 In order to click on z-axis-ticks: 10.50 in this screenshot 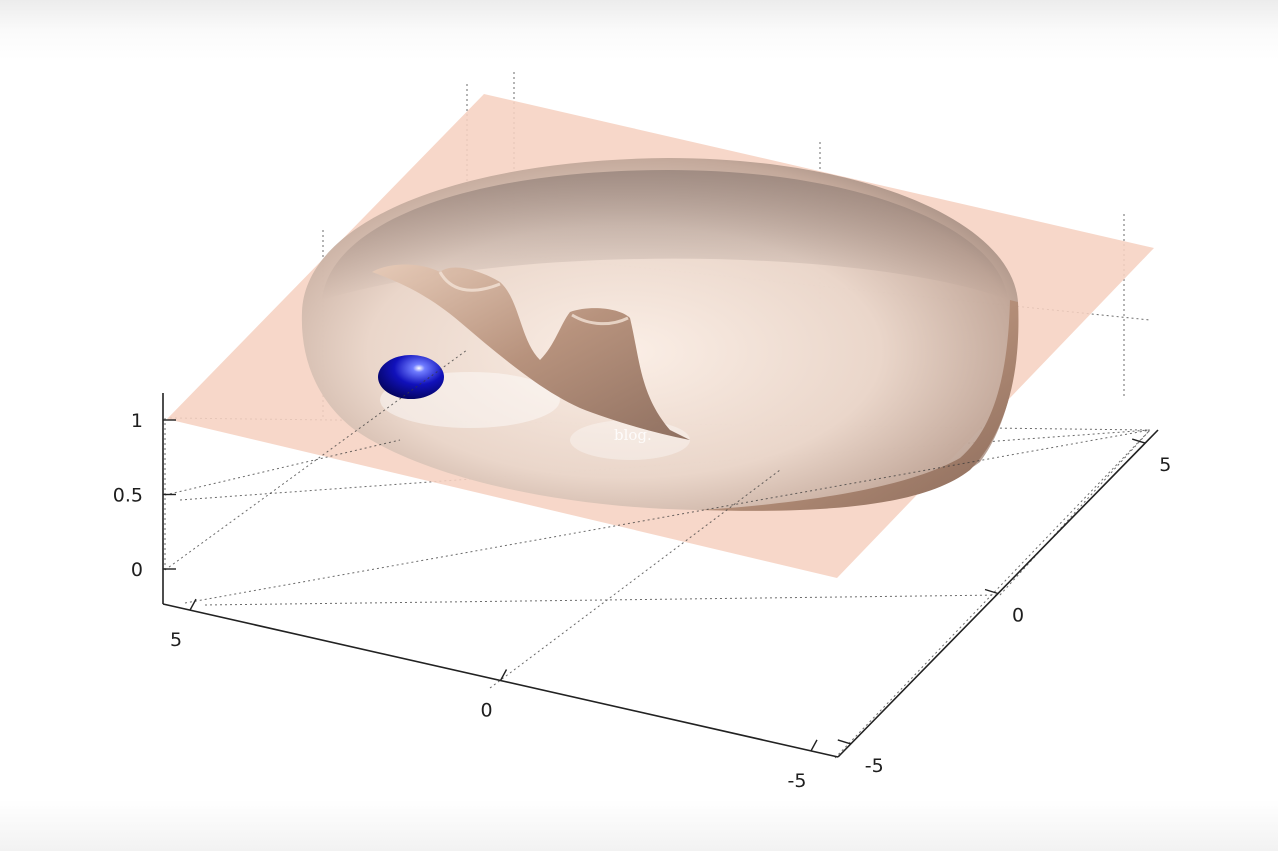, I will do `click(144, 495)`.